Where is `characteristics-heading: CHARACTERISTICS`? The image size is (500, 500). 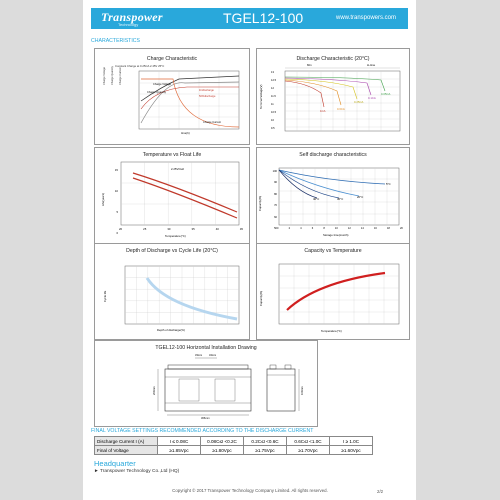
characteristics-heading: CHARACTERISTICS is located at coordinates (115, 41).